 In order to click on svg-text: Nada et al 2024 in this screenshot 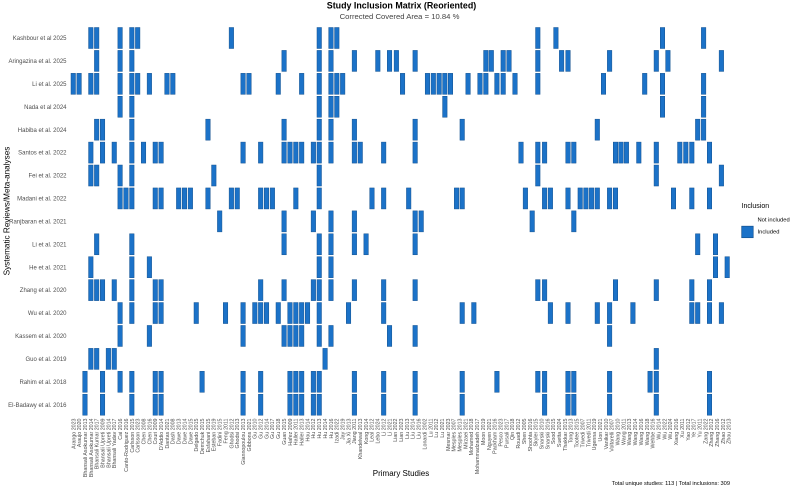, I will do `click(45, 108)`.